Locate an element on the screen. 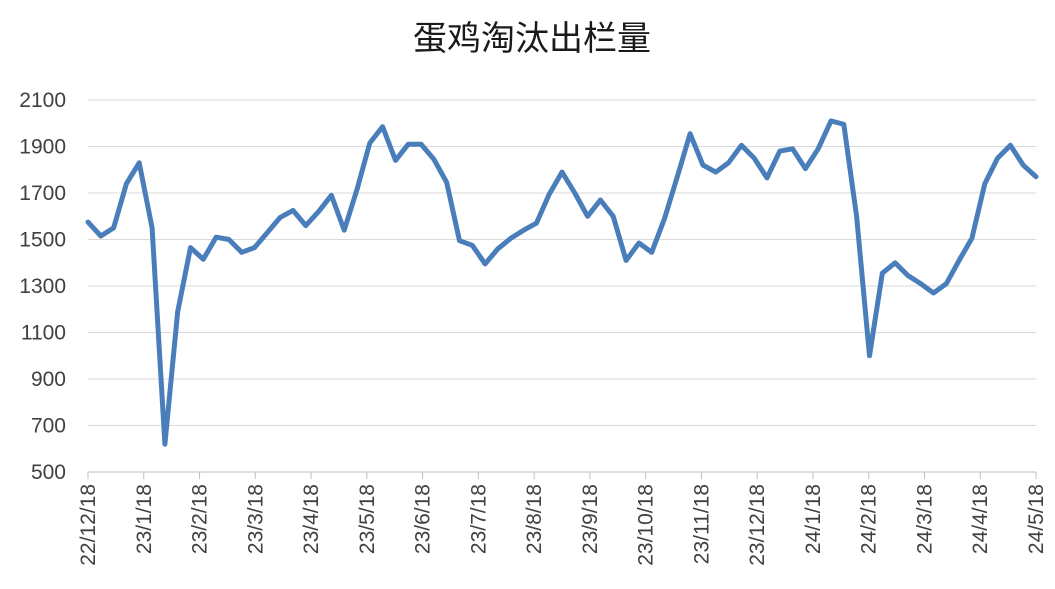 The image size is (1055, 589). x-tick-label: 23/9/18 is located at coordinates (590, 519).